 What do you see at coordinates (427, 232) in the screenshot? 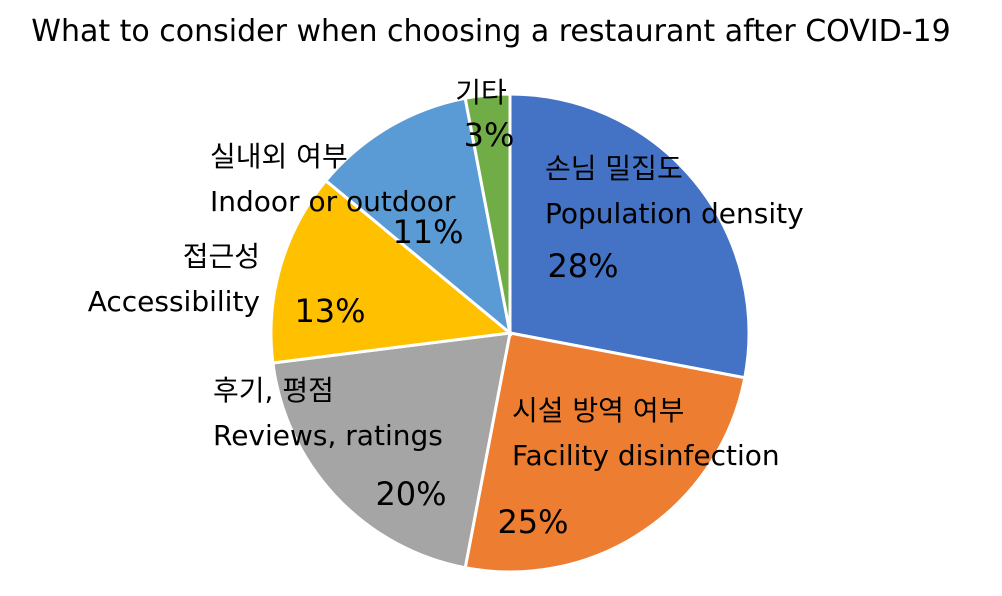
I see `slice-value-label-5: 11%` at bounding box center [427, 232].